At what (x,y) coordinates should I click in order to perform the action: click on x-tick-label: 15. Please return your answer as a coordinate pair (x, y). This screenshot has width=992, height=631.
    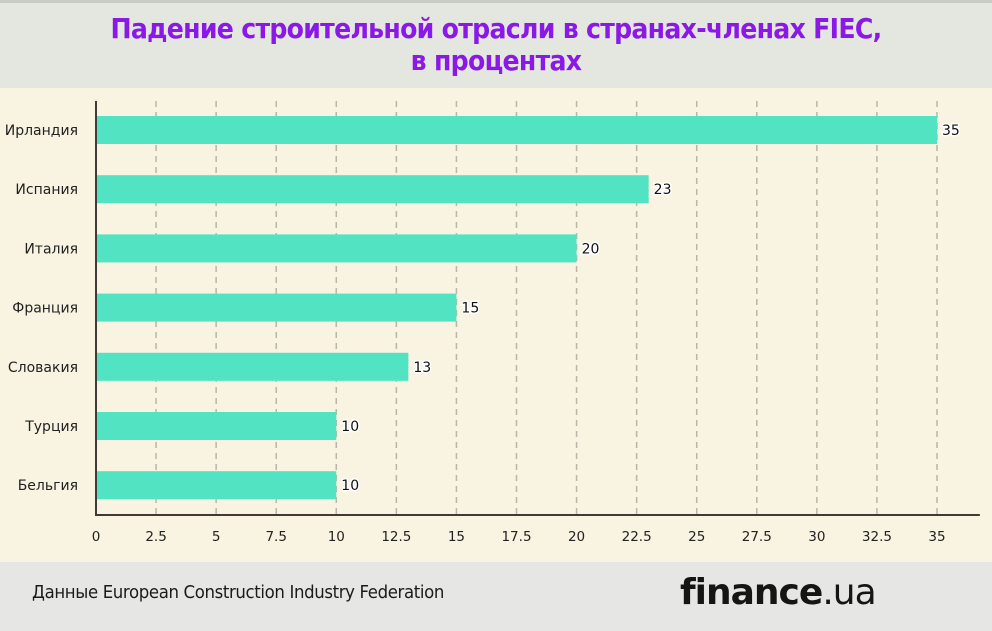
    Looking at the image, I should click on (456, 537).